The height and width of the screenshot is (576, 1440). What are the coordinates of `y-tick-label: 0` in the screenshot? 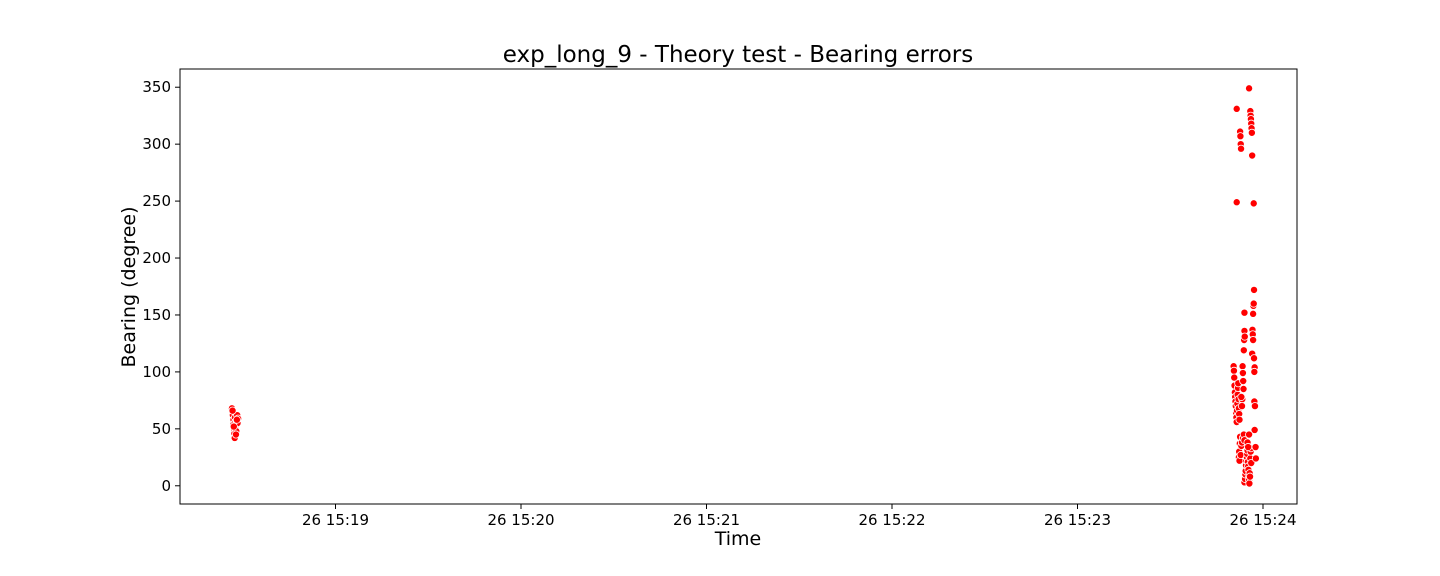 It's located at (166, 486).